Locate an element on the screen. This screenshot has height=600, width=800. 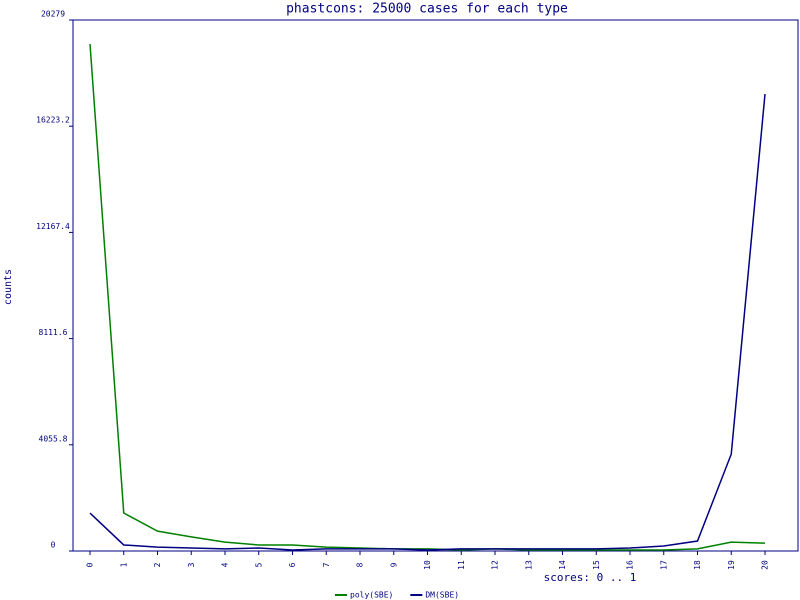
x-tick-label: 9 is located at coordinates (393, 564).